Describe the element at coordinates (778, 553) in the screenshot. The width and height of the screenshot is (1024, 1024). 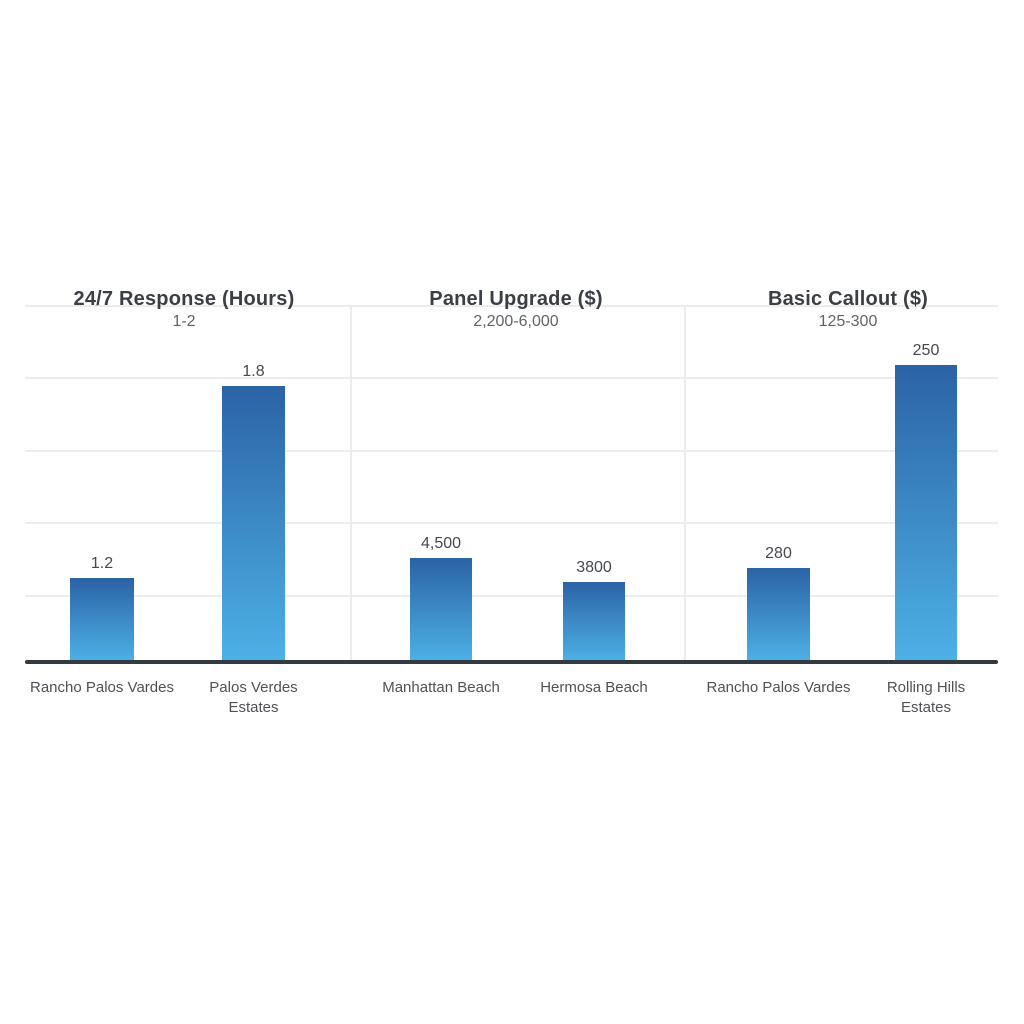
I see `bar-value-label: 280` at that location.